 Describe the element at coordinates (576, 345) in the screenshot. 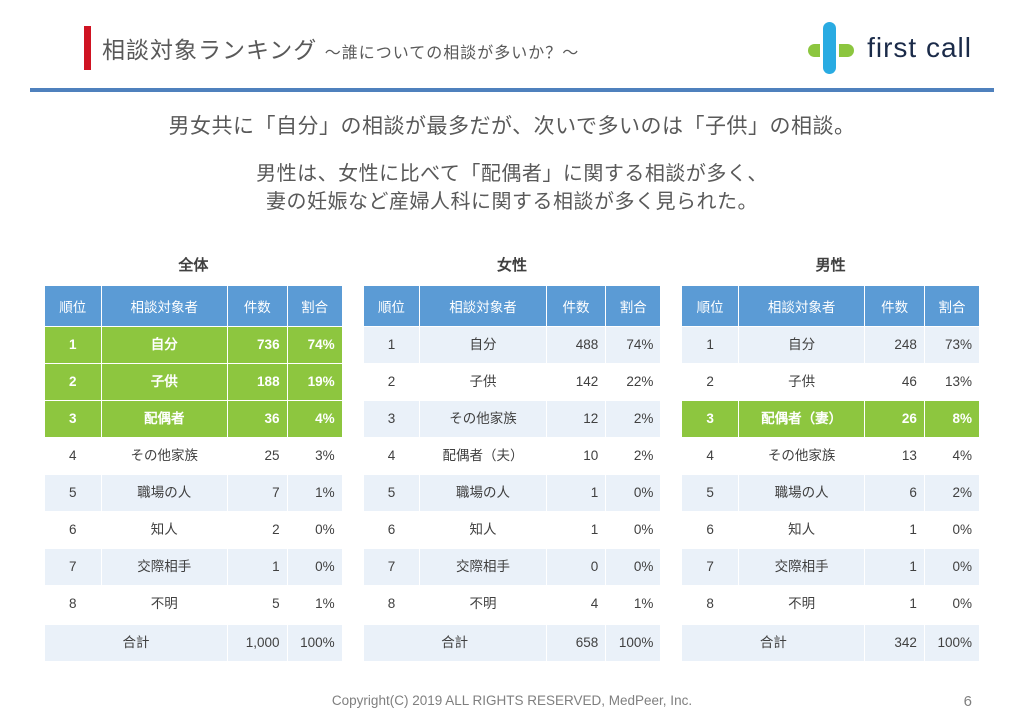

I see `table-cell: 488` at that location.